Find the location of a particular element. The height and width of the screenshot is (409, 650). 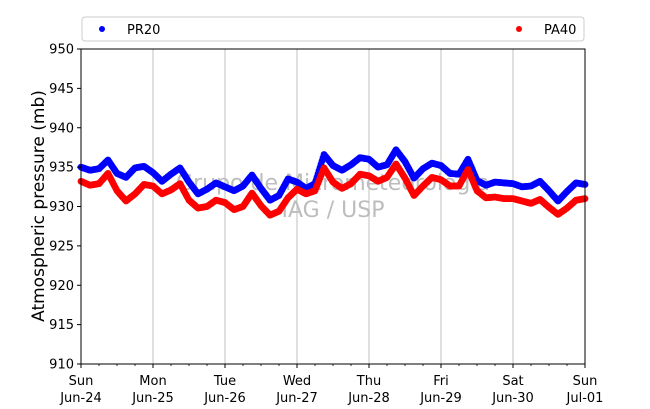

legend-box is located at coordinates (333, 29).